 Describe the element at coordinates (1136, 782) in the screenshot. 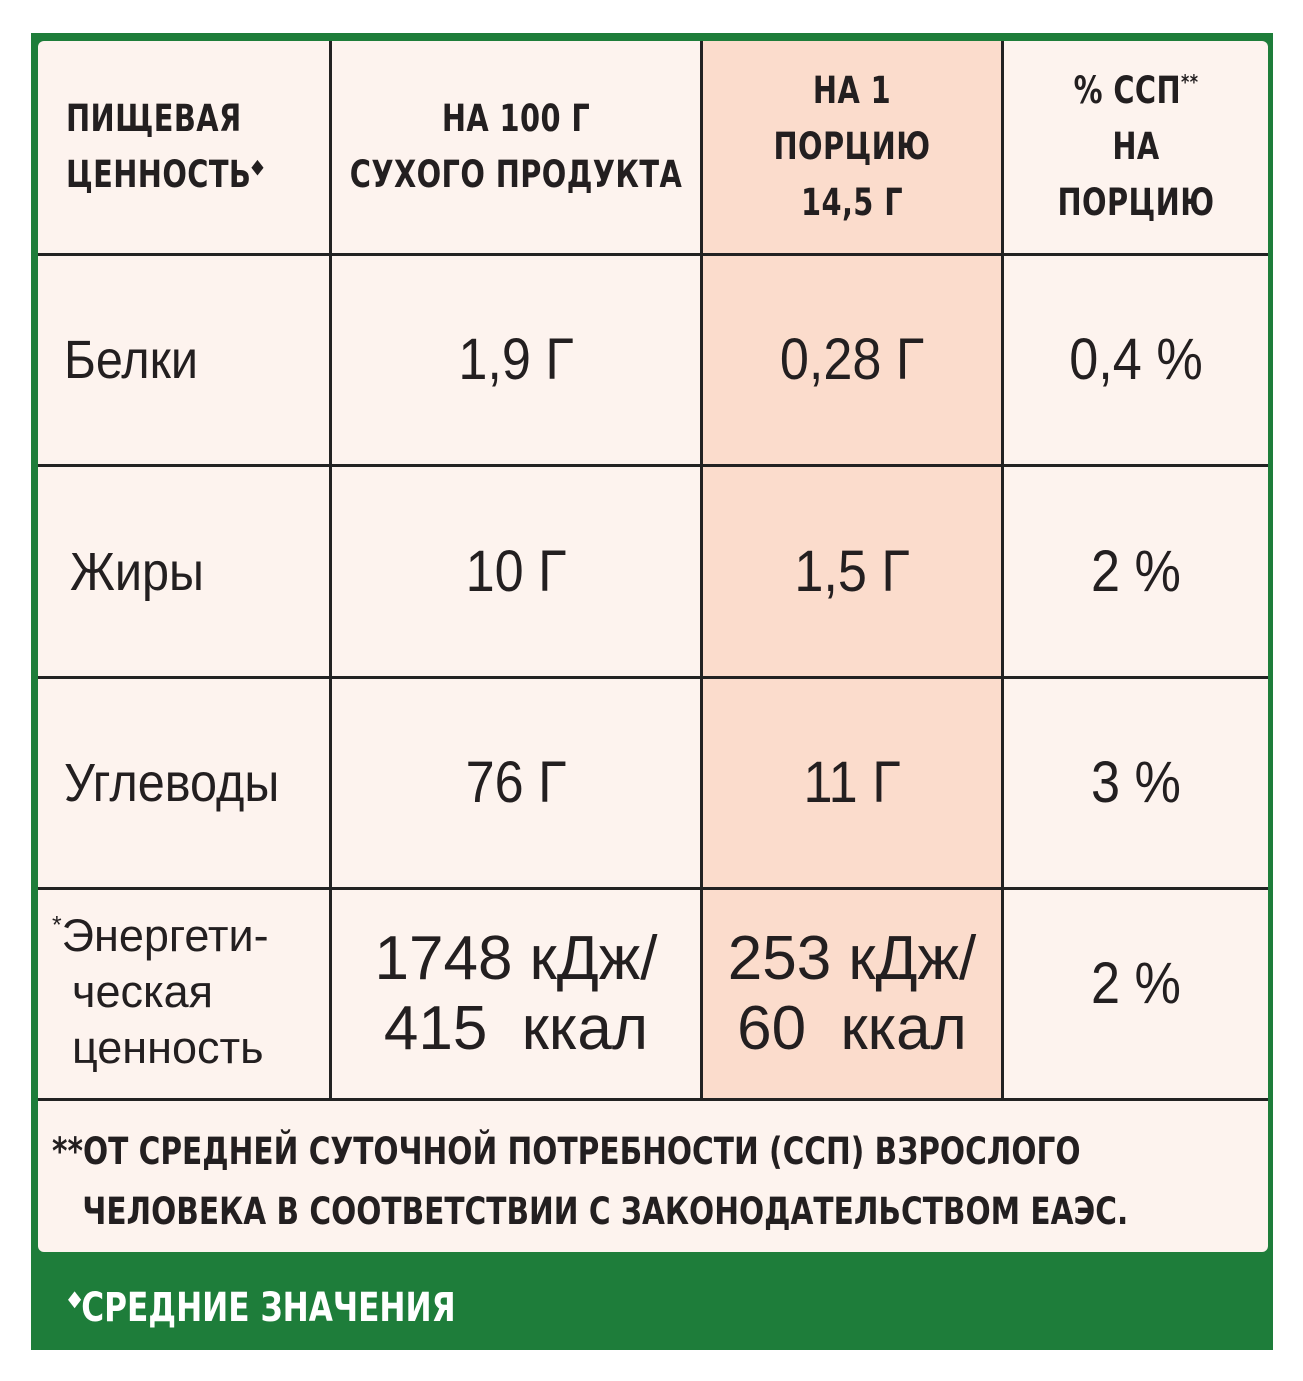

I see `value-percent-daily: 3 %` at that location.